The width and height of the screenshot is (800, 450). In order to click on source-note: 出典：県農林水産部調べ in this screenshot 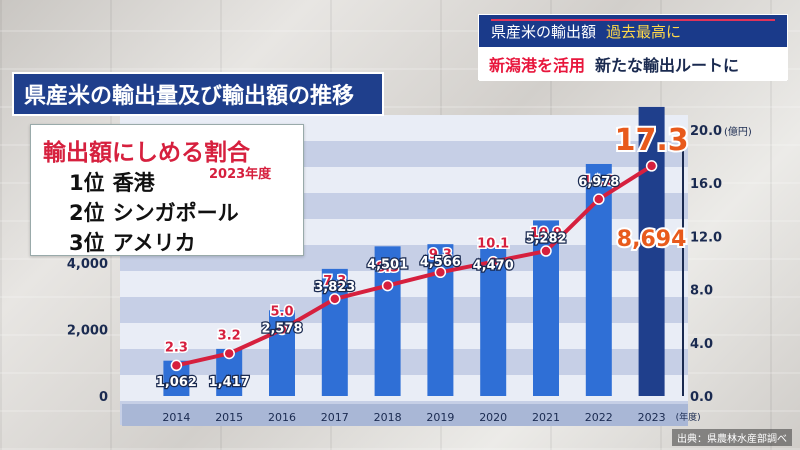, I will do `click(732, 437)`.